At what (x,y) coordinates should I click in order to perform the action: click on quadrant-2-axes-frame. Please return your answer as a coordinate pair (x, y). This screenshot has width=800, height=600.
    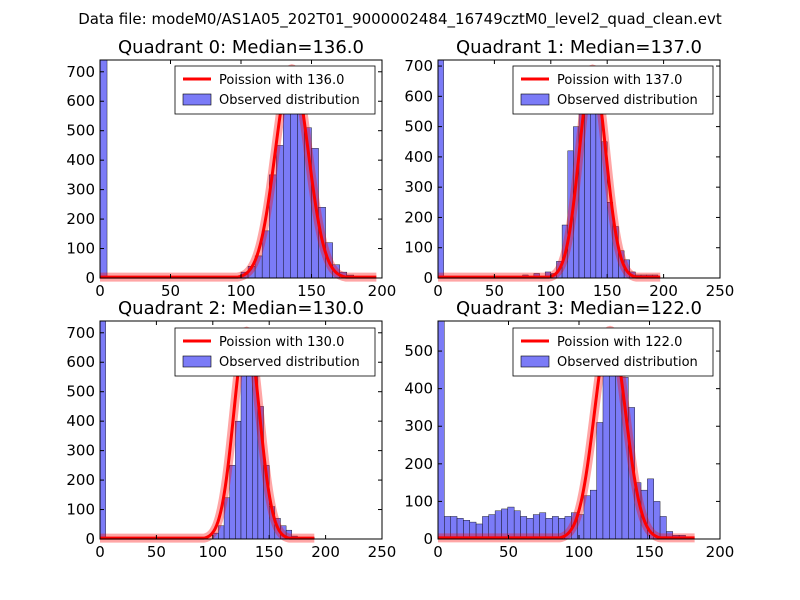
    Looking at the image, I should click on (241, 430).